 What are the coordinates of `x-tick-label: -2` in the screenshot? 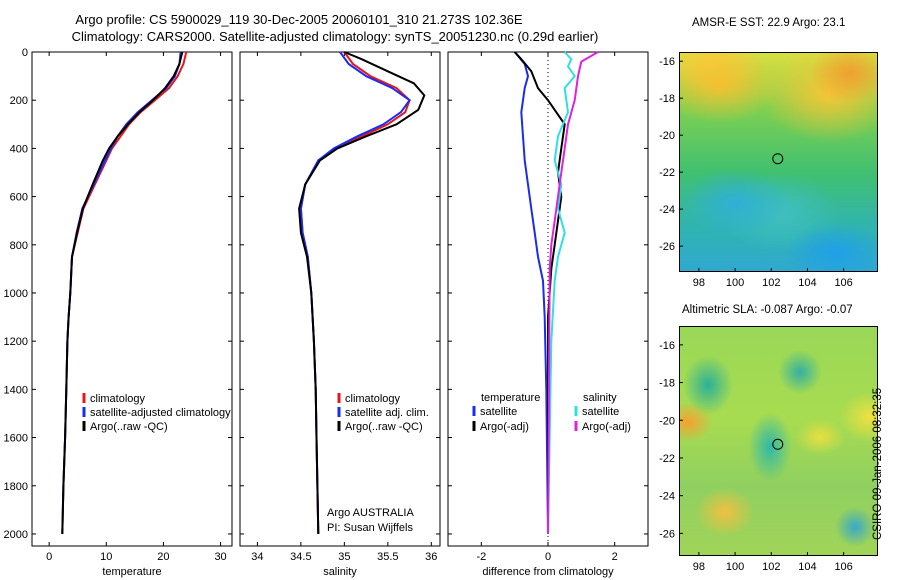 It's located at (481, 557).